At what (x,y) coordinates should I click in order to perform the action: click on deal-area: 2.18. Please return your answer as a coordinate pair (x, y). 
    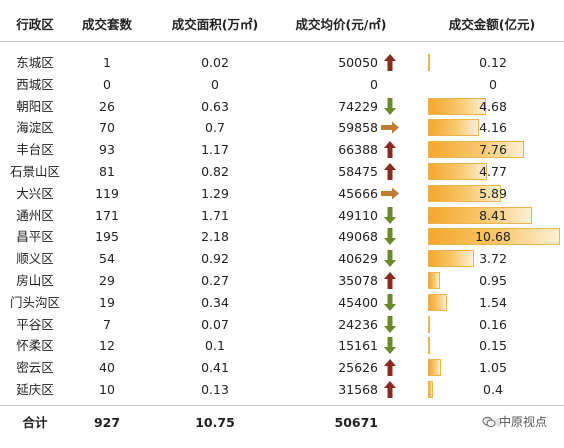
    Looking at the image, I should click on (215, 237).